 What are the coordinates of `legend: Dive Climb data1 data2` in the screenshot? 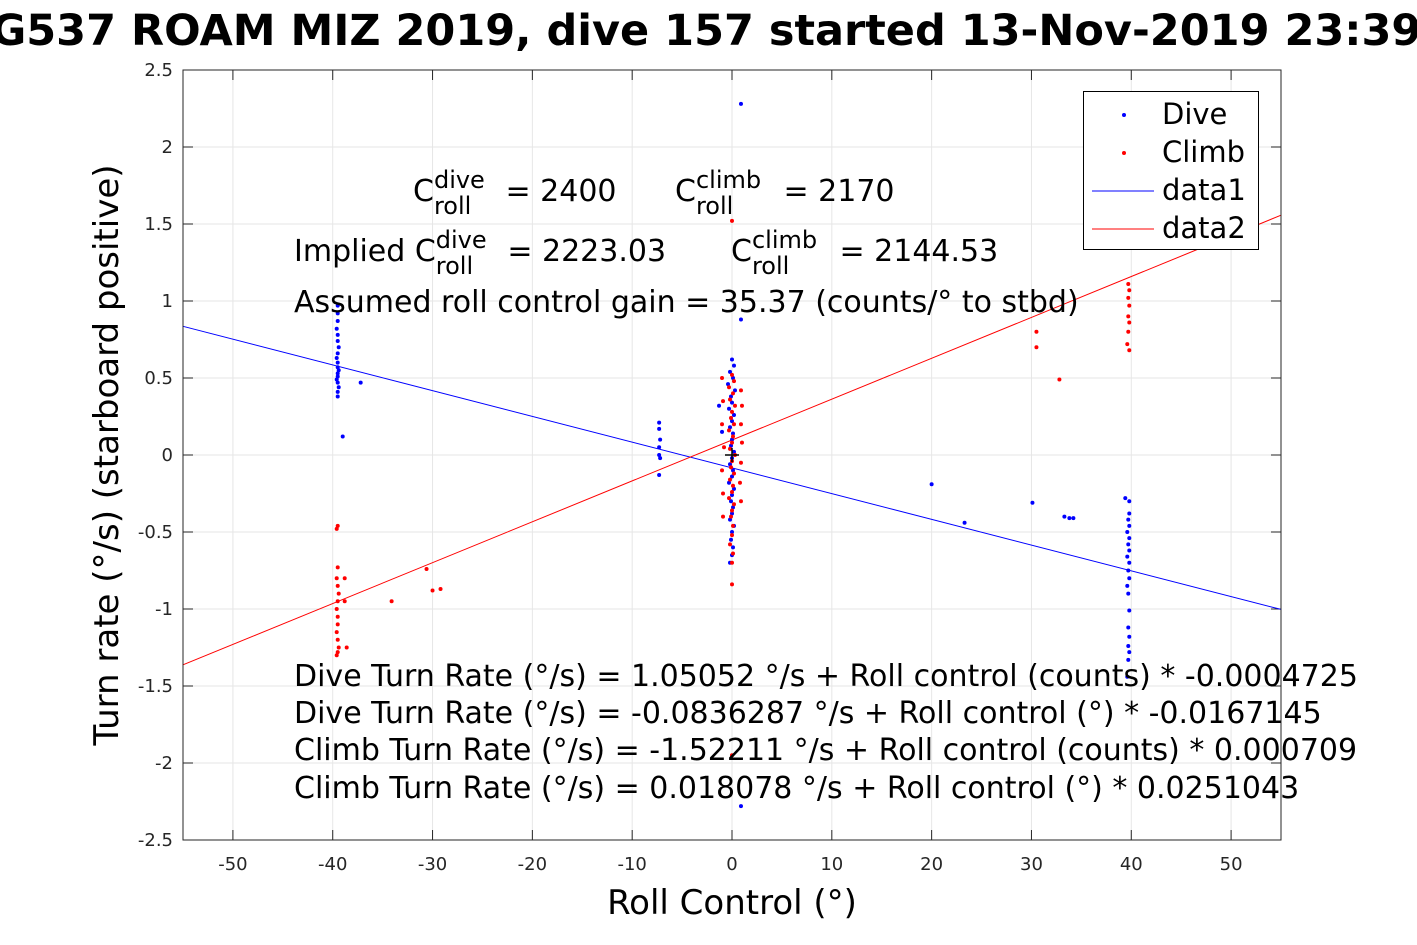 It's located at (1171, 170).